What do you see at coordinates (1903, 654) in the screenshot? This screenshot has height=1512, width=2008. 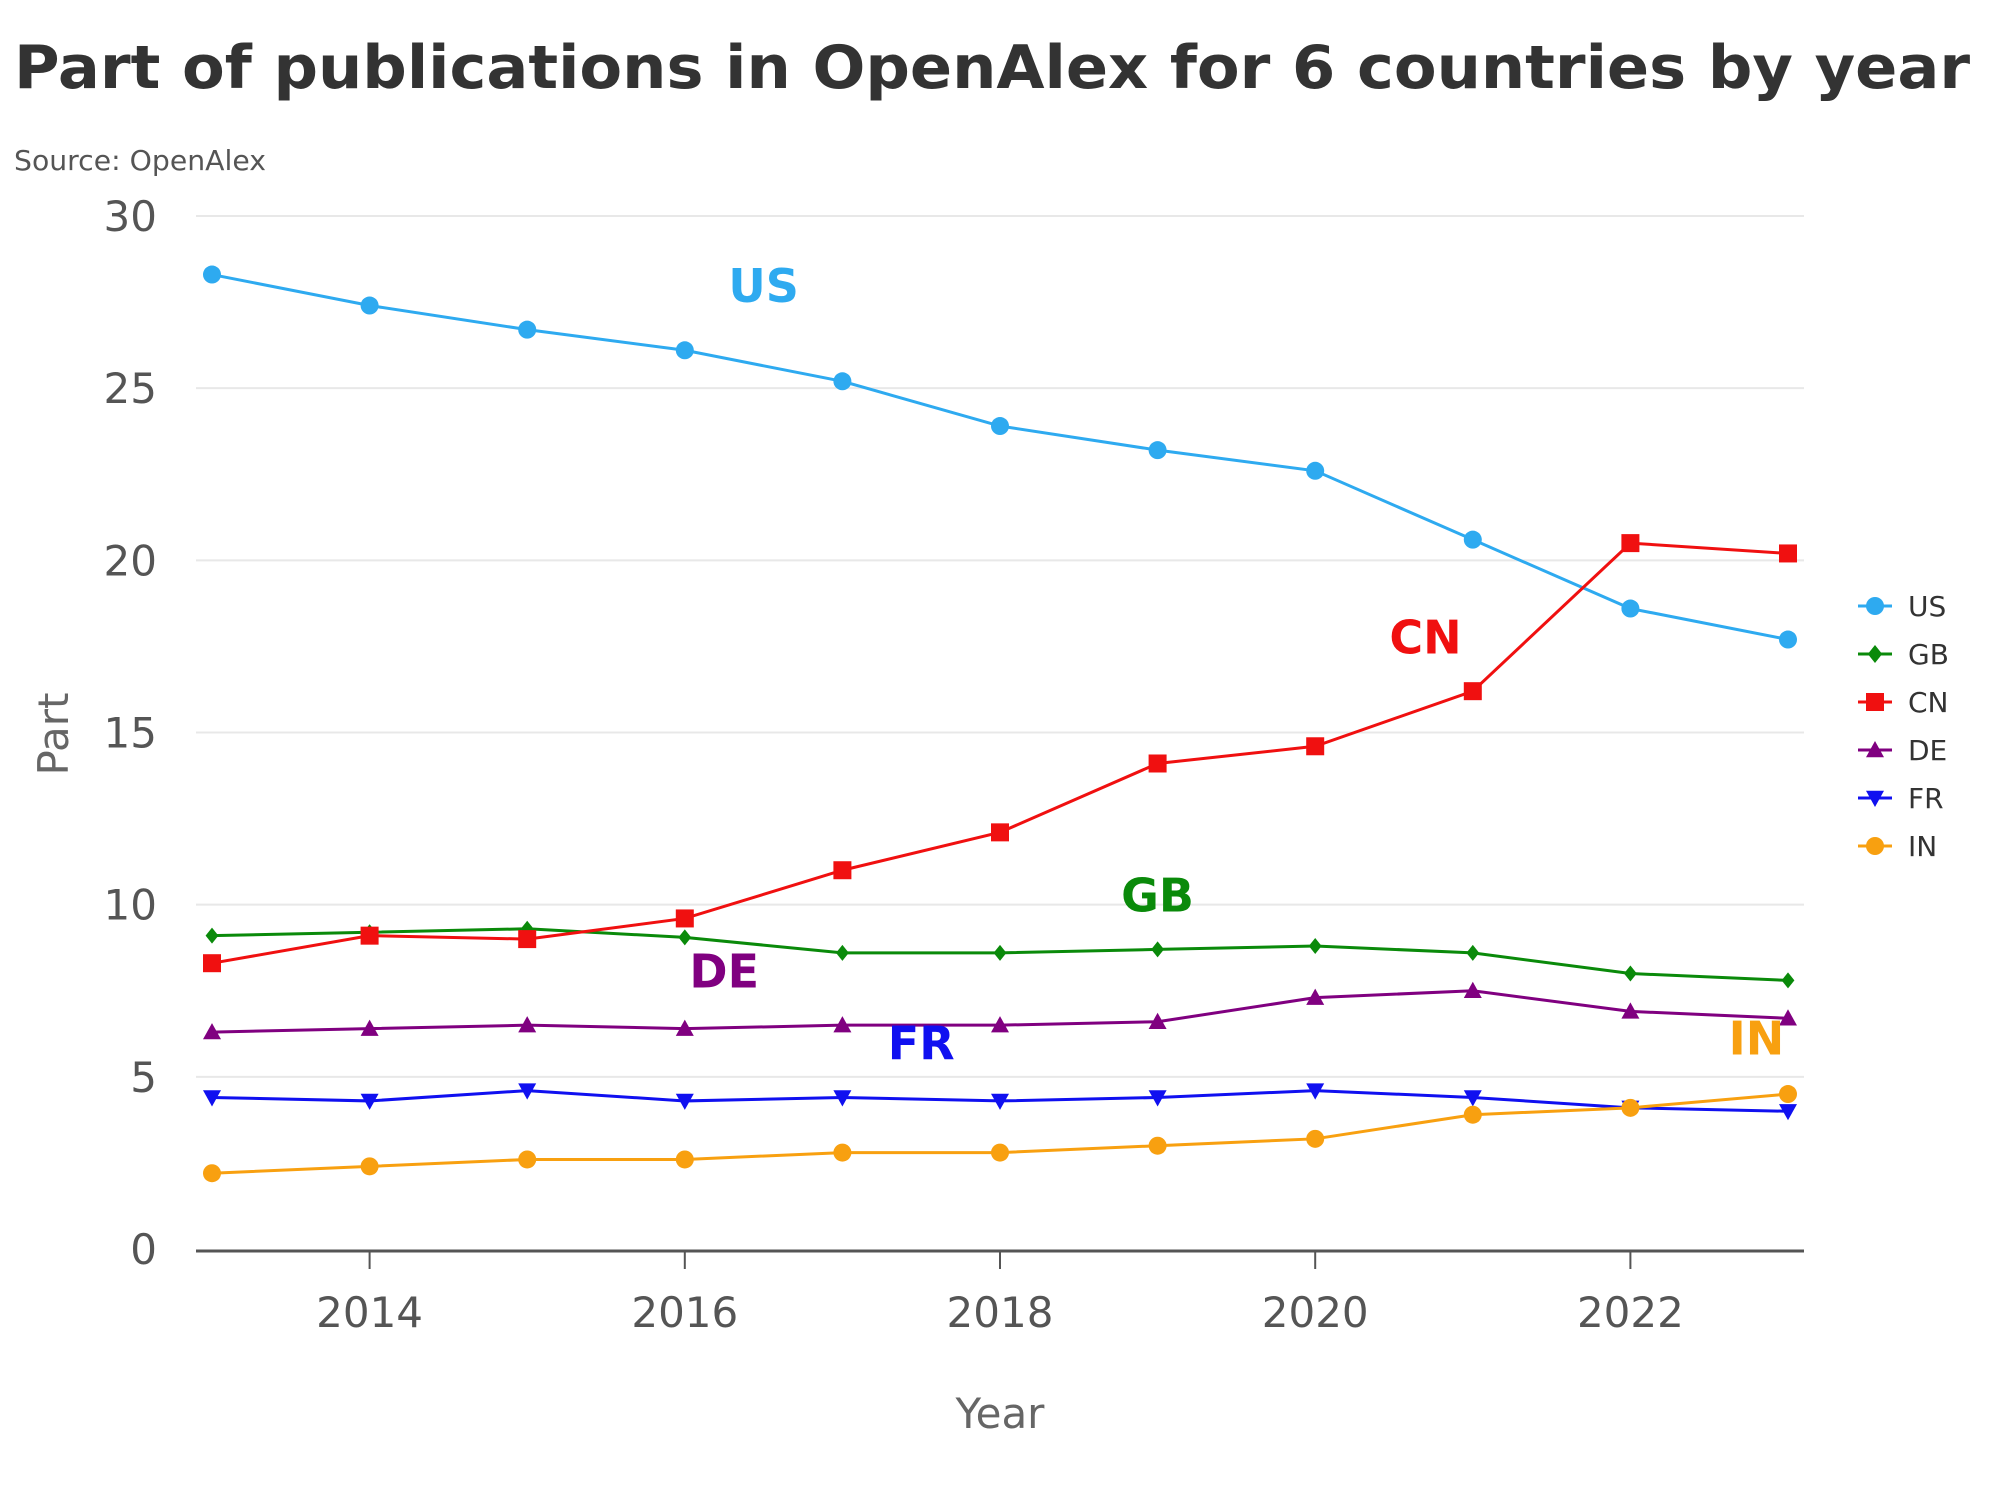 I see `legend-item: GB` at bounding box center [1903, 654].